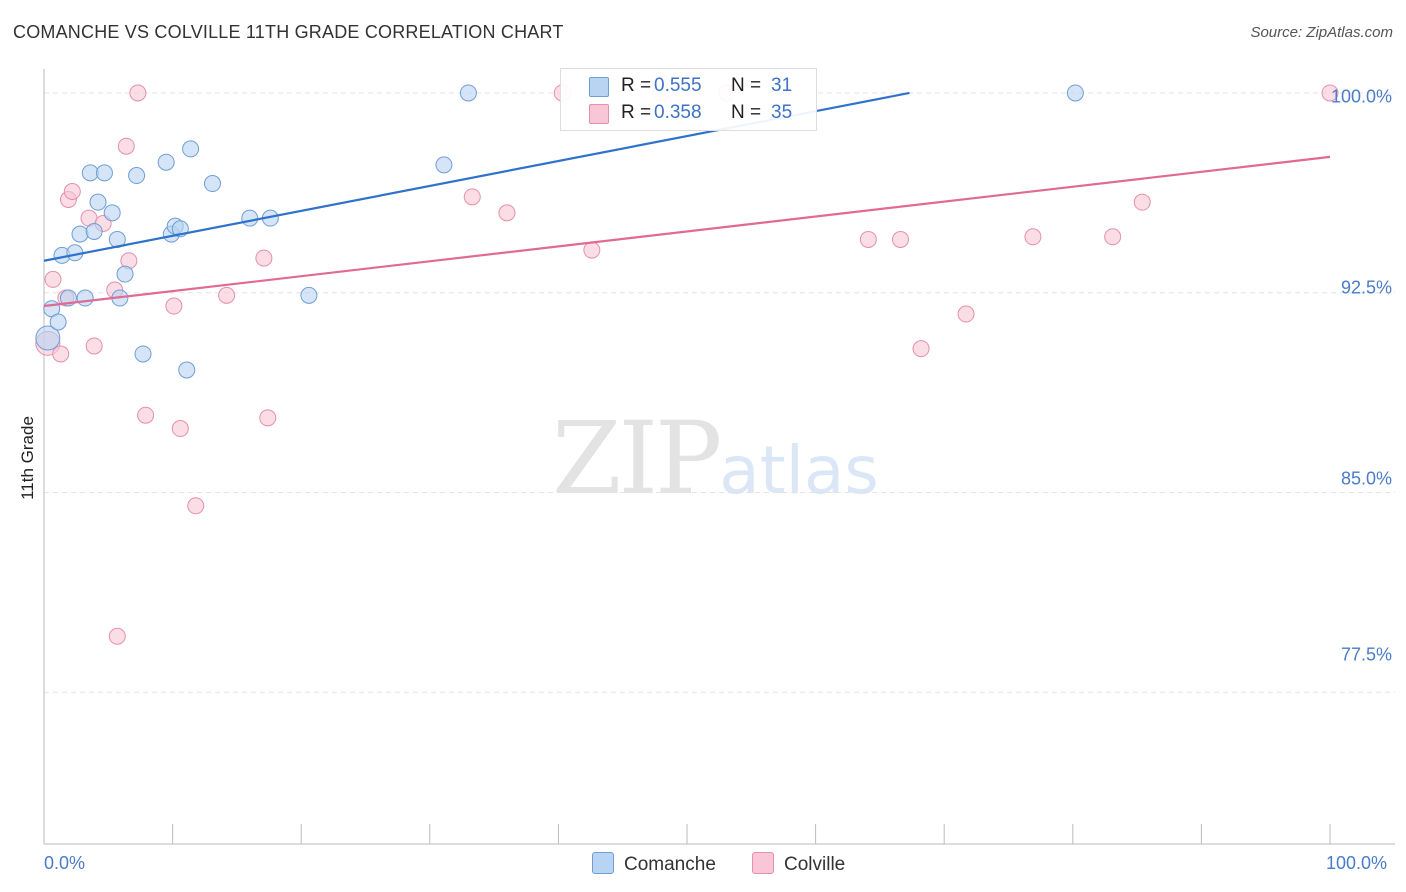 The height and width of the screenshot is (892, 1406). I want to click on legend-item-comanche: Comanche, so click(654, 864).